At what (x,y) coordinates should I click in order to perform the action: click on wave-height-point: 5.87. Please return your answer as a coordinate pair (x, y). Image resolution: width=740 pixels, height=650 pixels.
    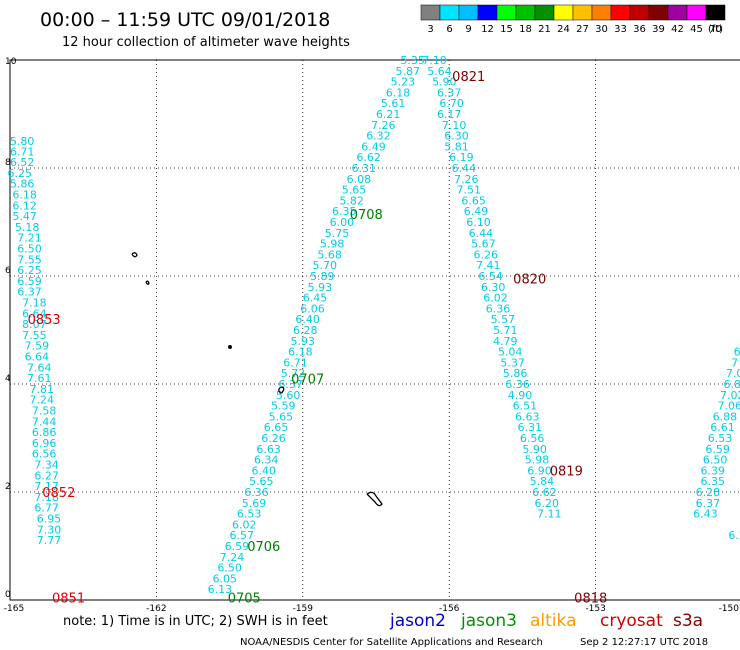
    Looking at the image, I should click on (407, 71).